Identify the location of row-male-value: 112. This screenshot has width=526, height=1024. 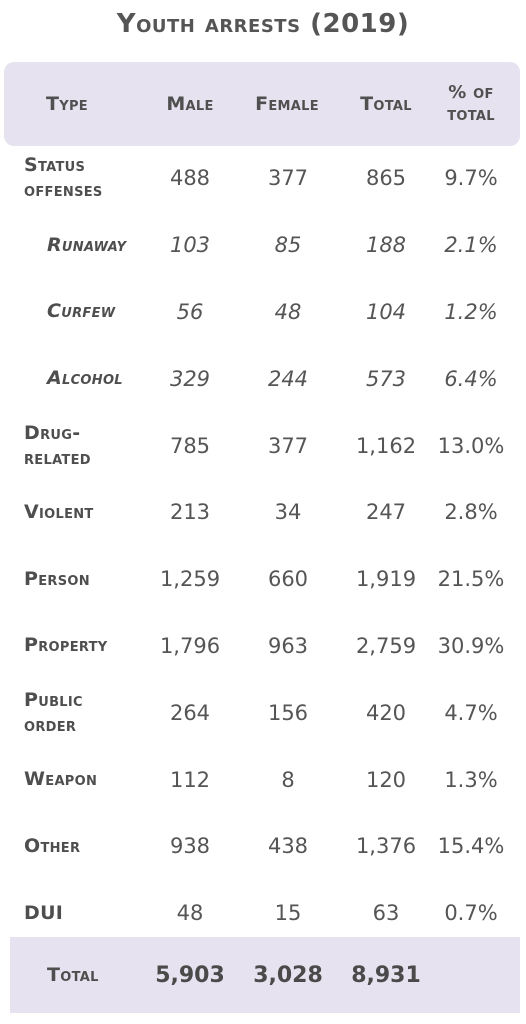
(190, 779).